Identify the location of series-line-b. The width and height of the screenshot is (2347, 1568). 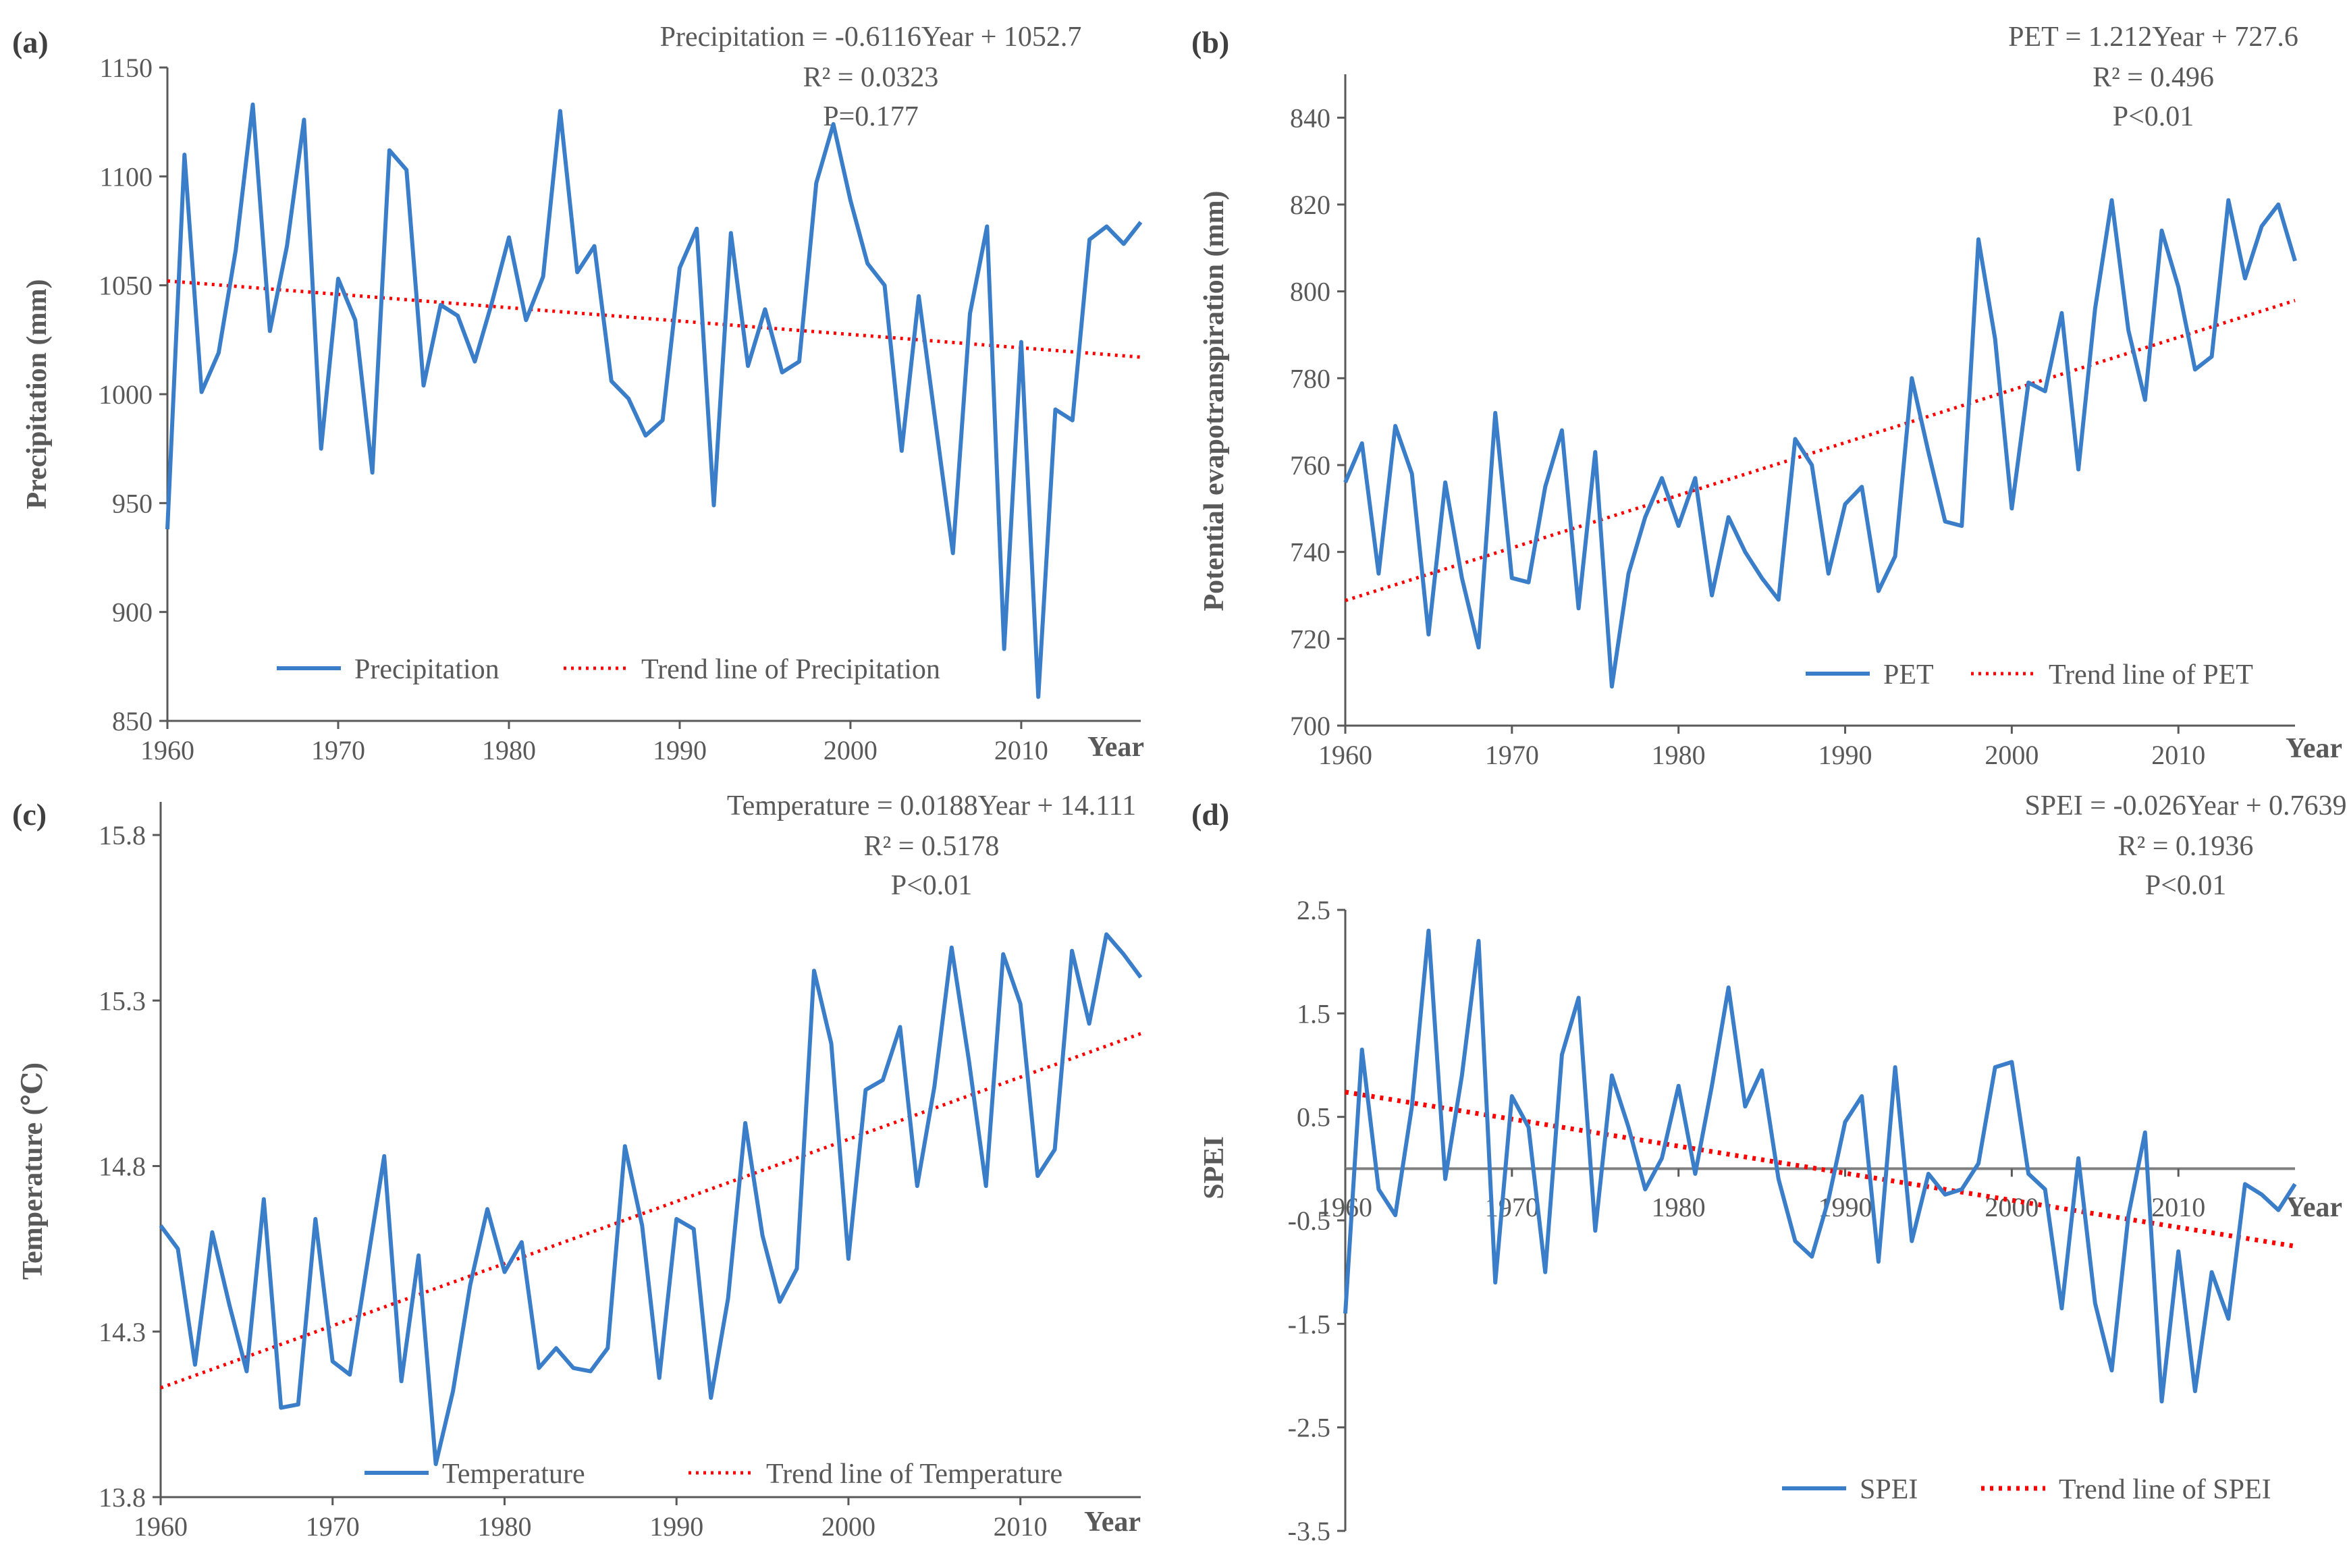
(1820, 443).